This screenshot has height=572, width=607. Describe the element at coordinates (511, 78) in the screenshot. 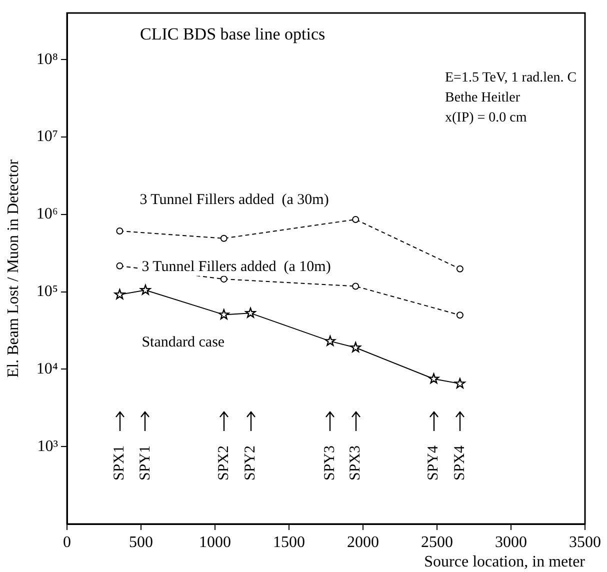

I see `annotation: E=1.5 TeV, 1 rad.len. C` at that location.